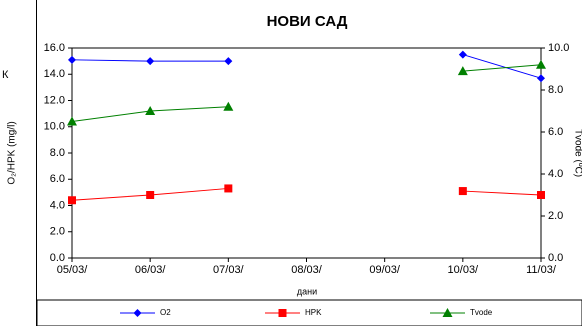  What do you see at coordinates (555, 258) in the screenshot?
I see `y2-tick-label: 0.0` at bounding box center [555, 258].